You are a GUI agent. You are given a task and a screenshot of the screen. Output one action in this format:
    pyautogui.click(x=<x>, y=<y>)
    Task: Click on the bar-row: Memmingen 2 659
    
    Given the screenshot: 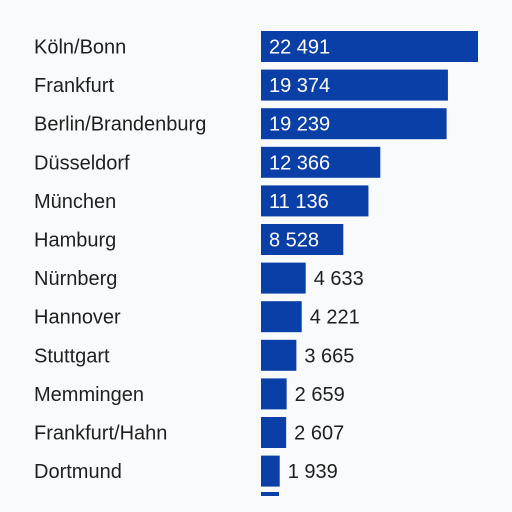 What is the action you would take?
    pyautogui.click(x=189, y=394)
    